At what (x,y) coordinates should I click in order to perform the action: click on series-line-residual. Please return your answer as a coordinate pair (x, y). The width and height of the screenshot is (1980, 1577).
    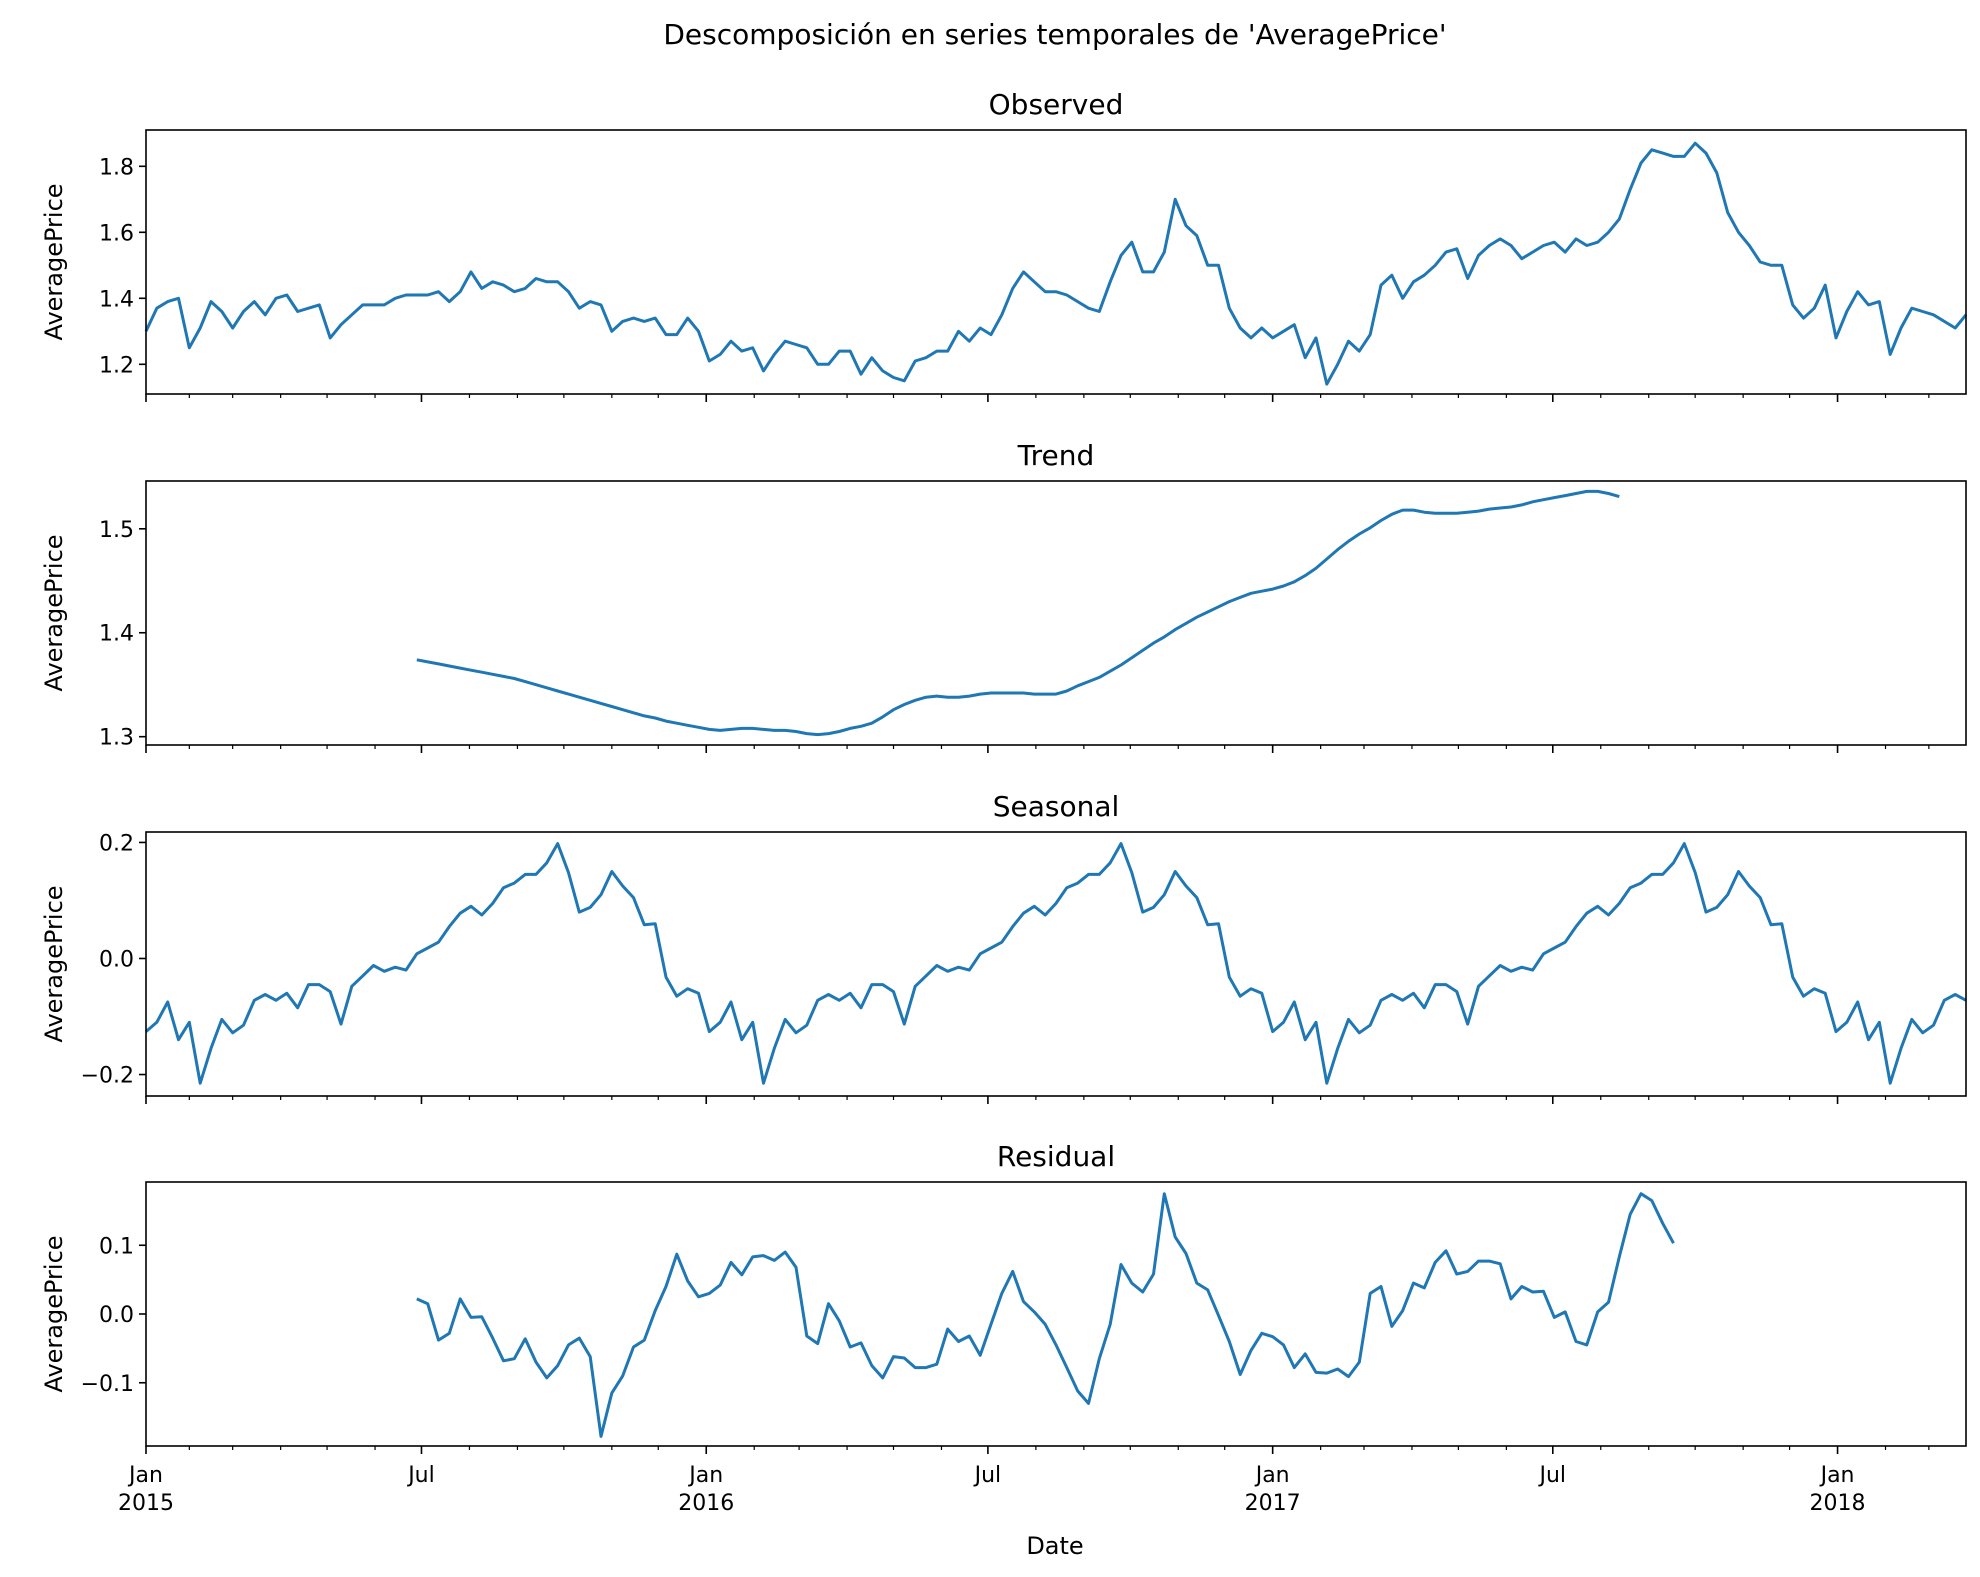
    Looking at the image, I should click on (1045, 1315).